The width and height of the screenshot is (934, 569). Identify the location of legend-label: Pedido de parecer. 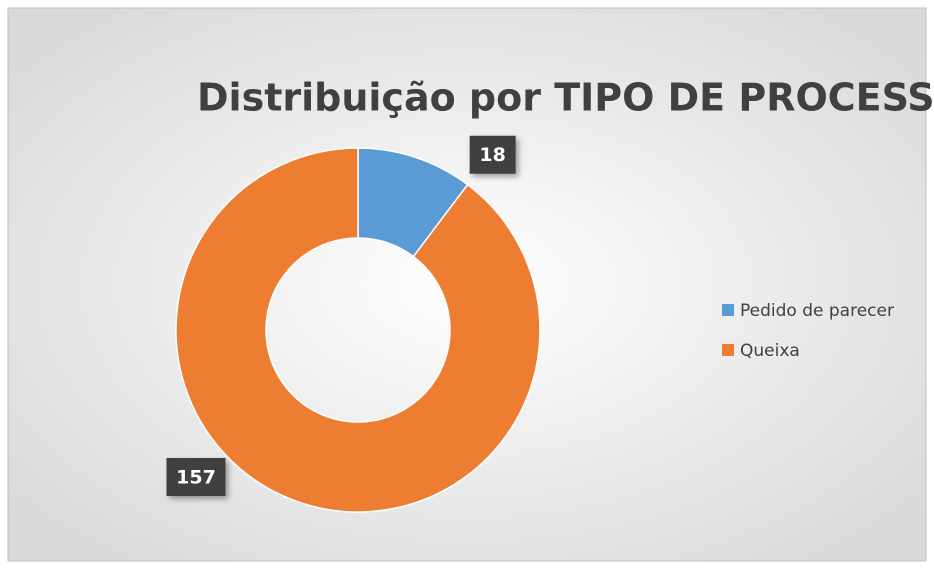
(817, 311).